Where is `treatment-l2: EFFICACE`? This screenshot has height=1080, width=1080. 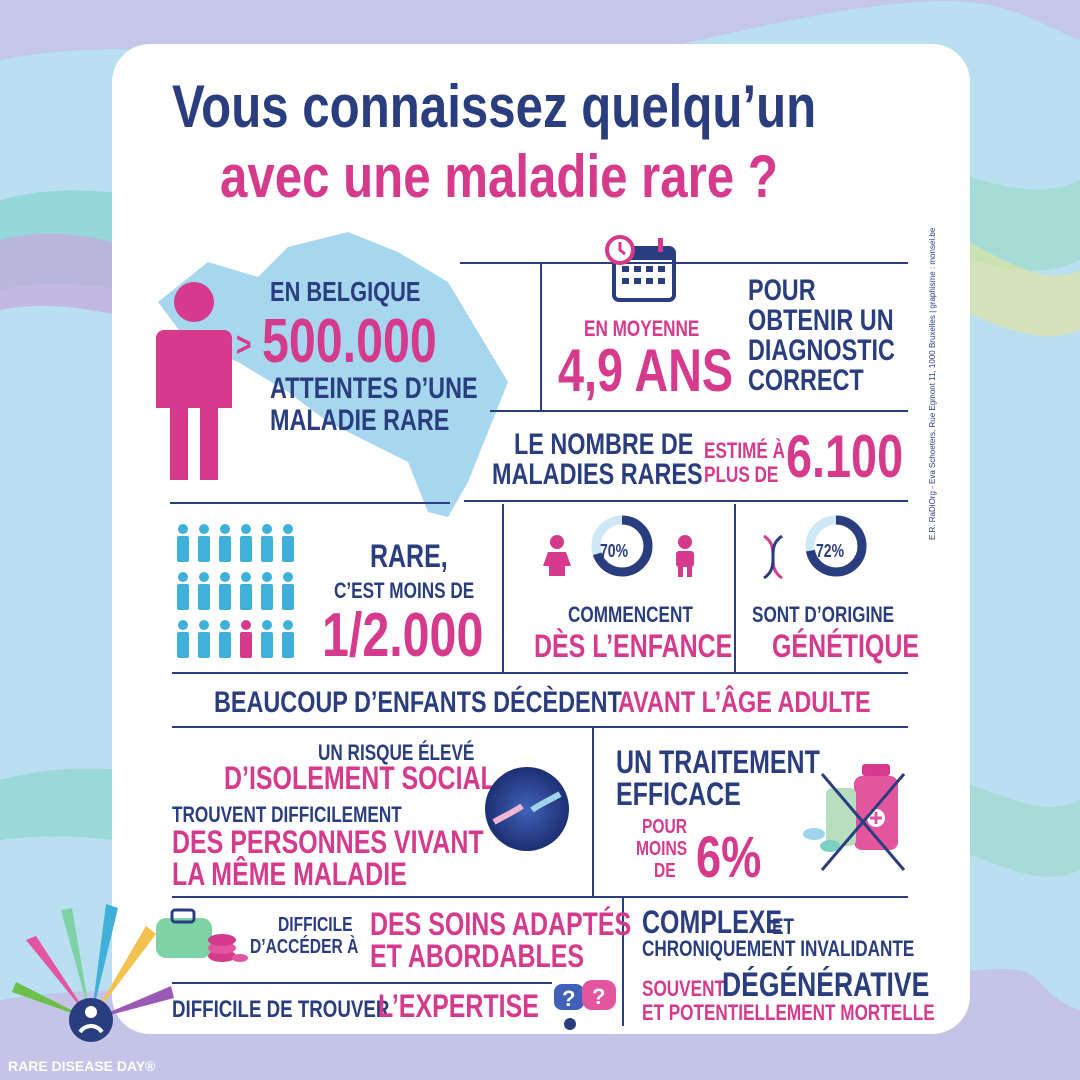 treatment-l2: EFFICACE is located at coordinates (678, 794).